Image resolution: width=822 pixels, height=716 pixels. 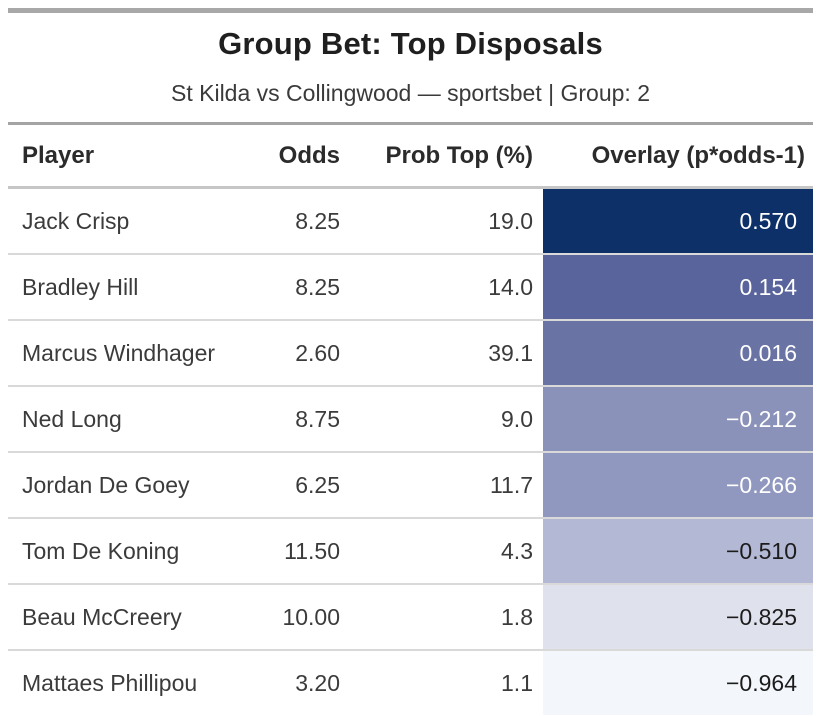 What do you see at coordinates (678, 617) in the screenshot?
I see `overlay-cell: −0.825` at bounding box center [678, 617].